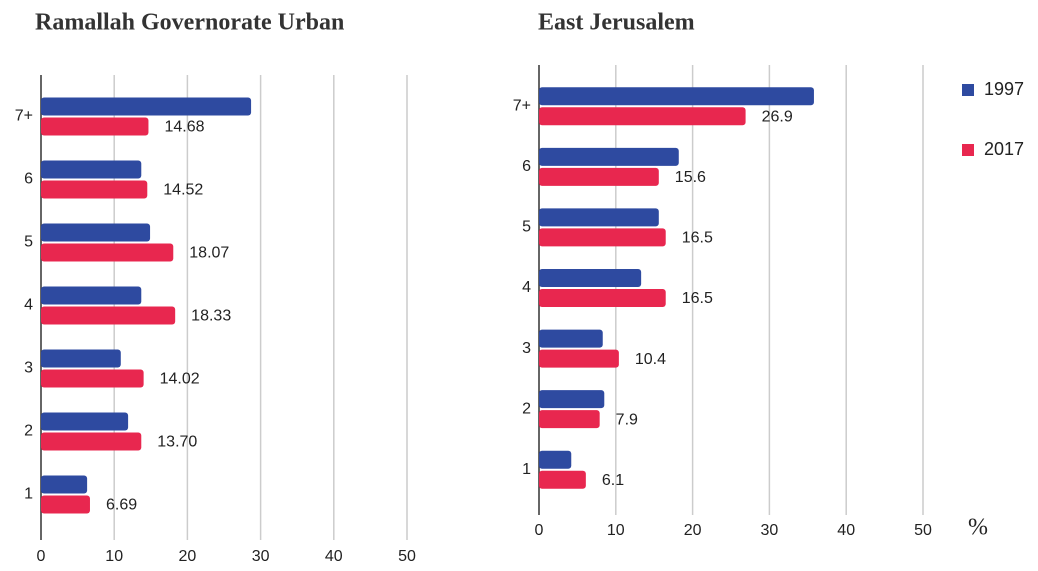  Describe the element at coordinates (777, 117) in the screenshot. I see `data-label: 26.9` at that location.